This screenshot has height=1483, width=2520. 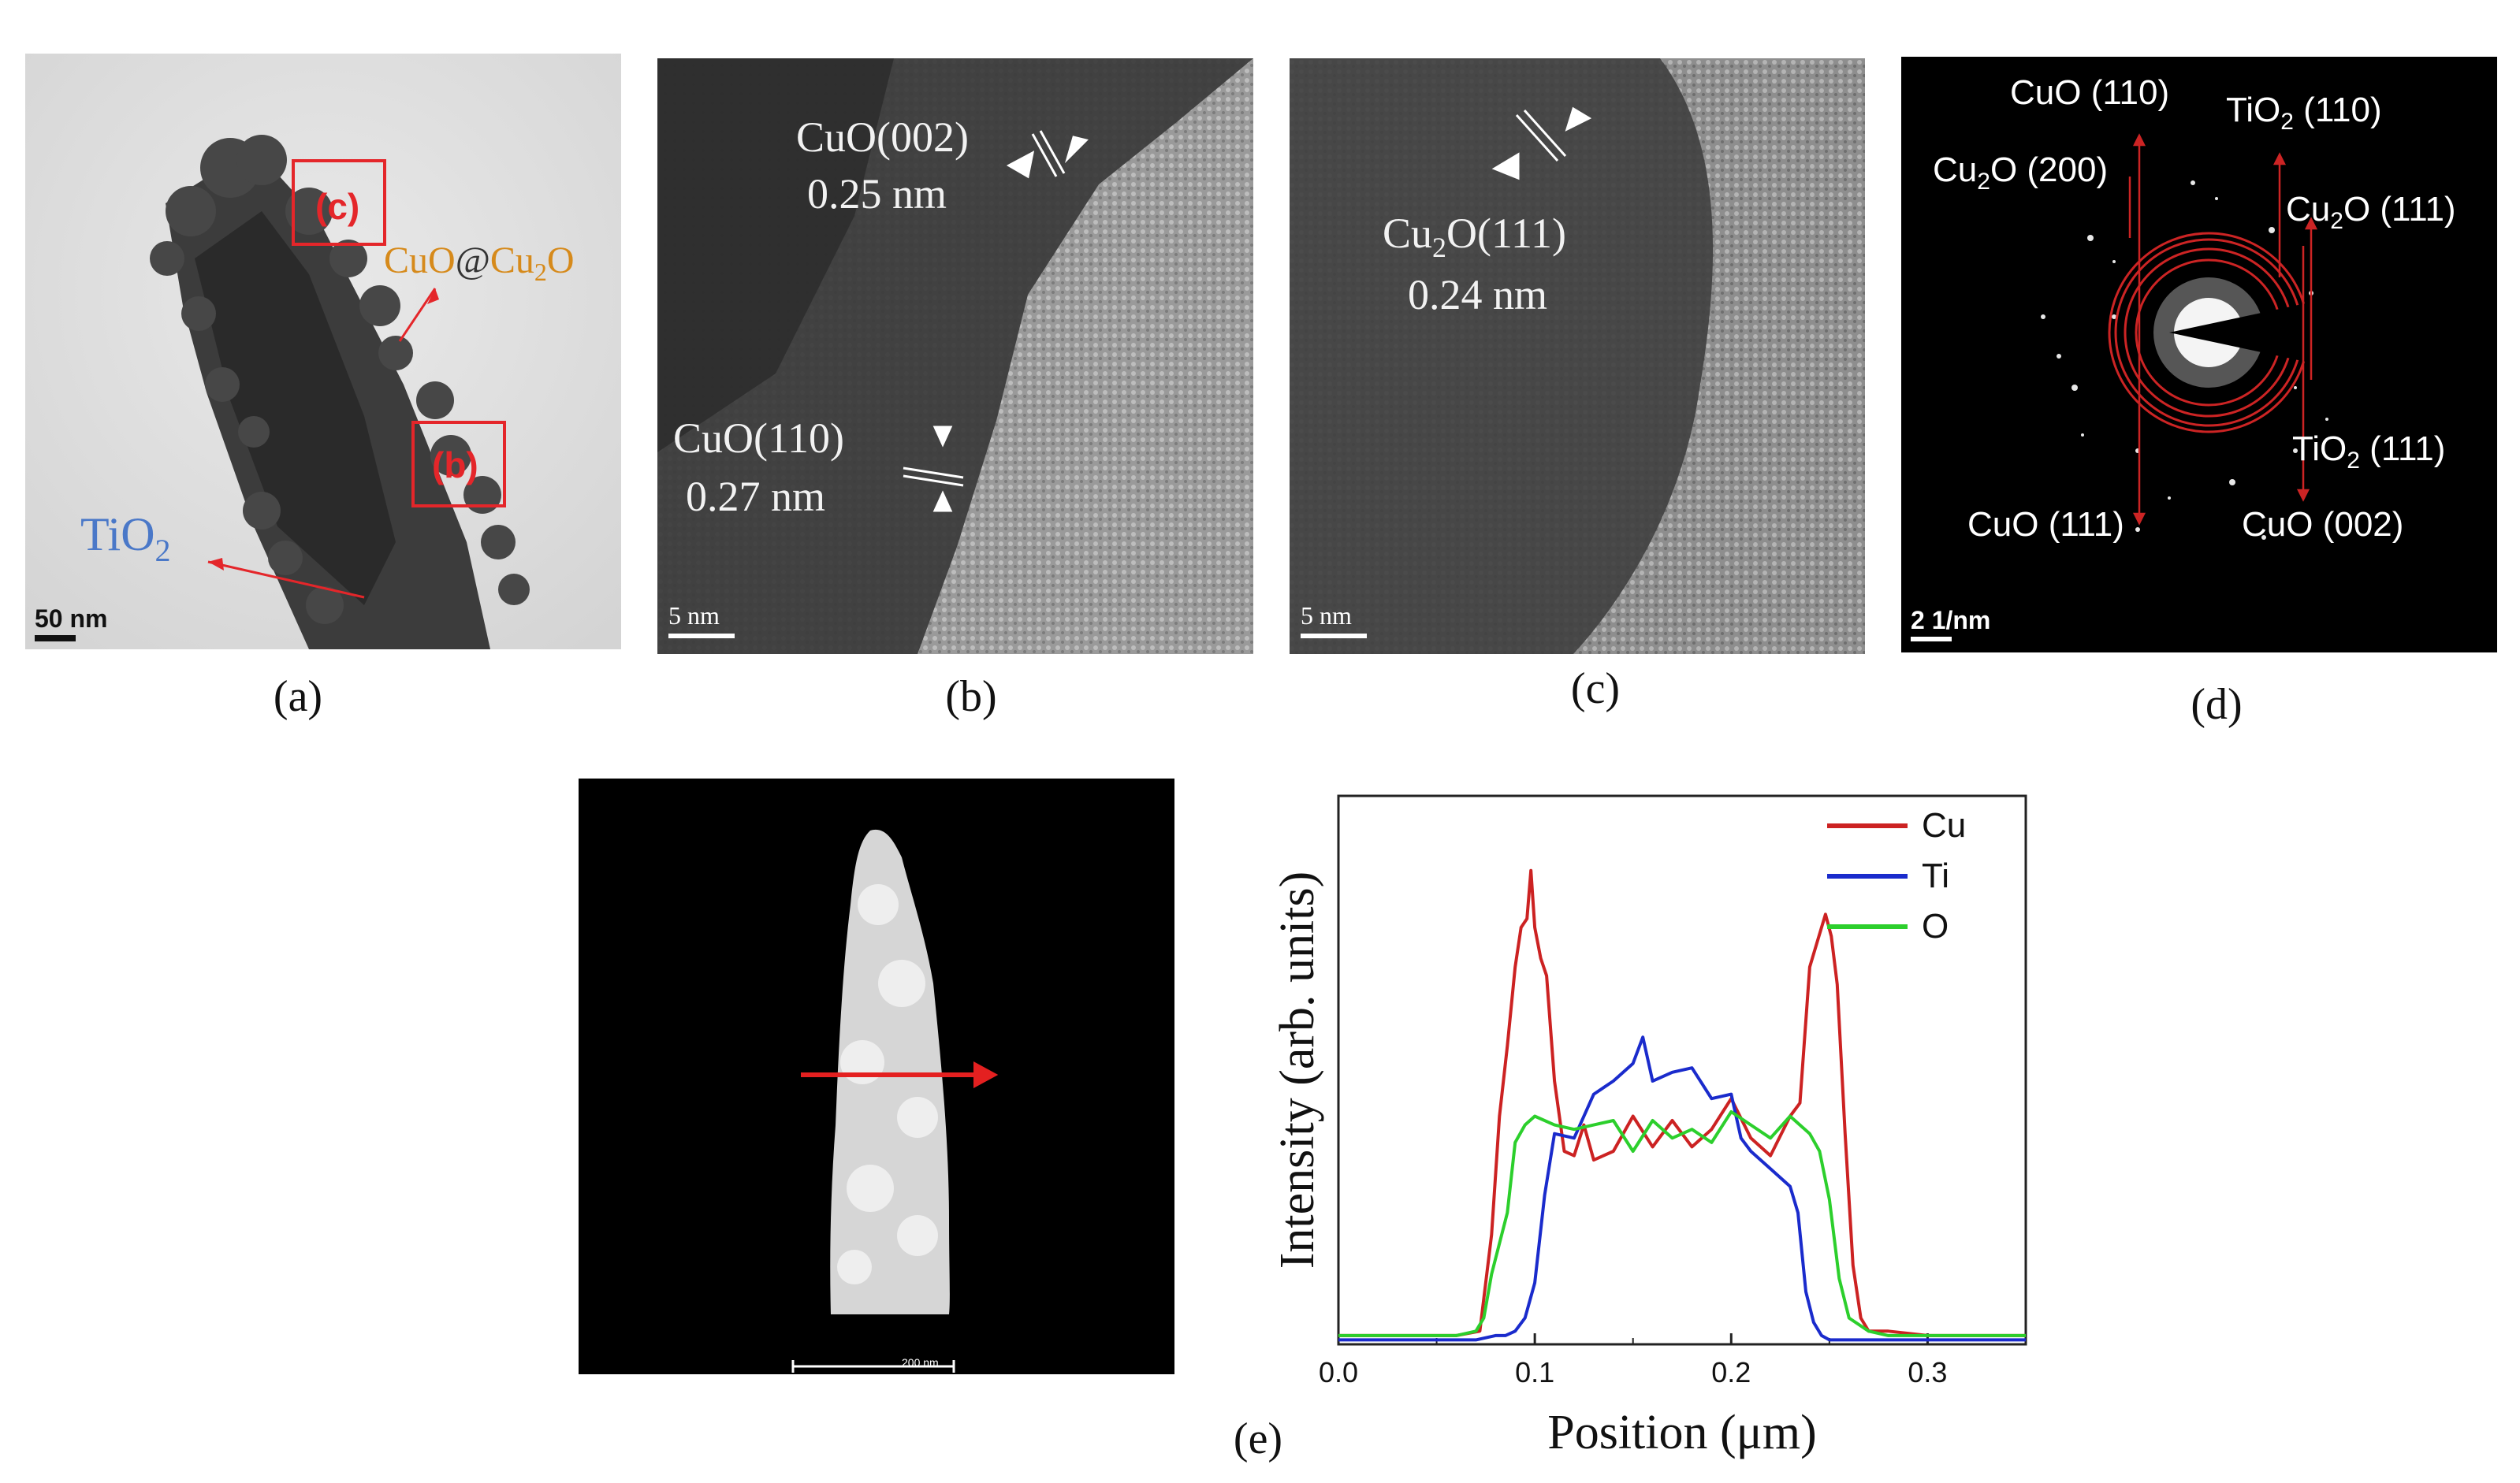 What do you see at coordinates (55, 638) in the screenshot?
I see `scale-bar-a` at bounding box center [55, 638].